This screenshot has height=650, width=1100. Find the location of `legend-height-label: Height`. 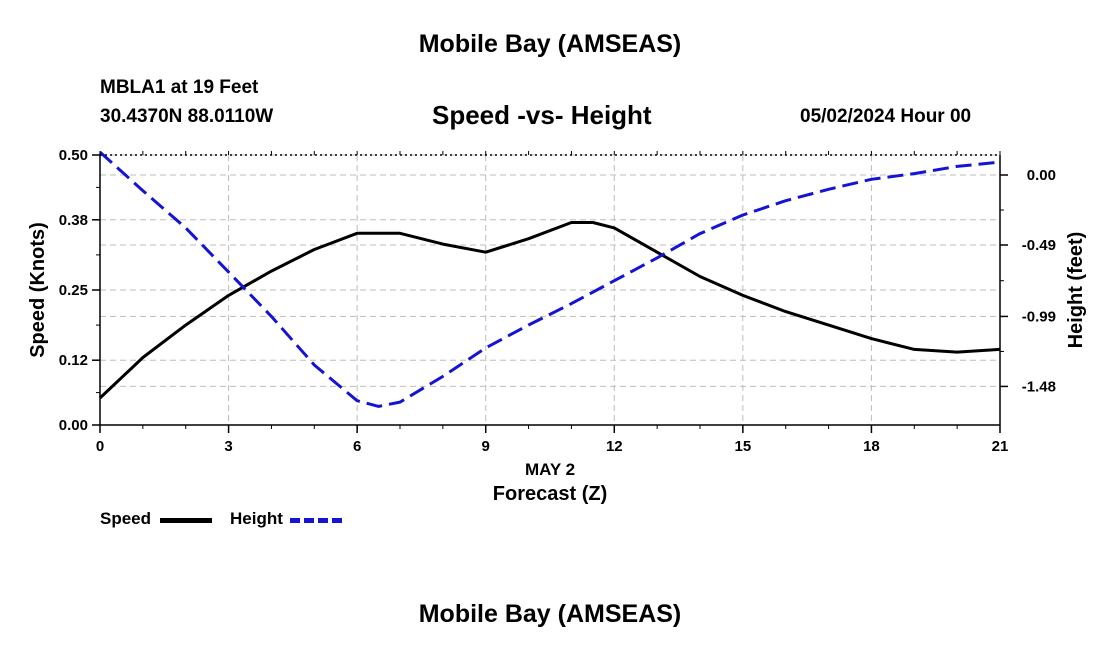

legend-height-label: Height is located at coordinates (256, 518).